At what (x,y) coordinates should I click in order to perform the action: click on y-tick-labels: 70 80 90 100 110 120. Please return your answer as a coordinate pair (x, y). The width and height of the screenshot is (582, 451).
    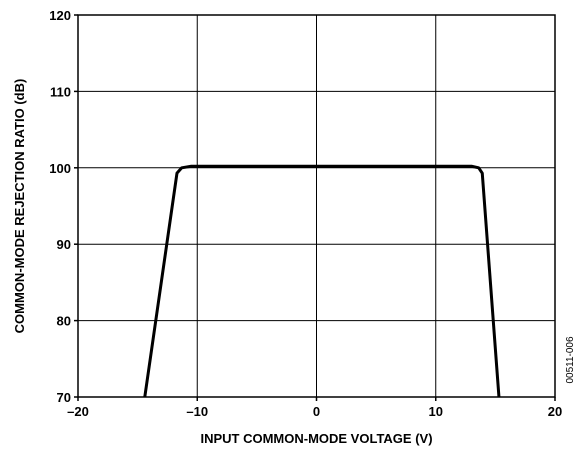
    Looking at the image, I should click on (60, 206).